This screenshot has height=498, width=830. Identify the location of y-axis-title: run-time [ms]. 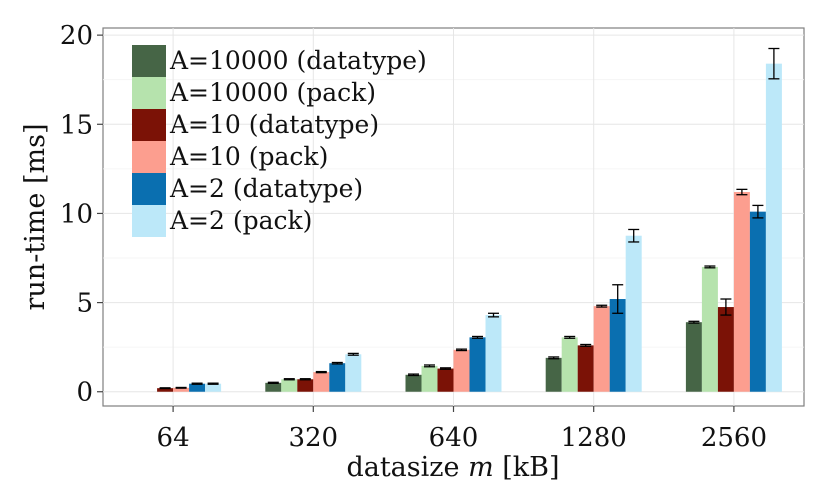
(35, 217).